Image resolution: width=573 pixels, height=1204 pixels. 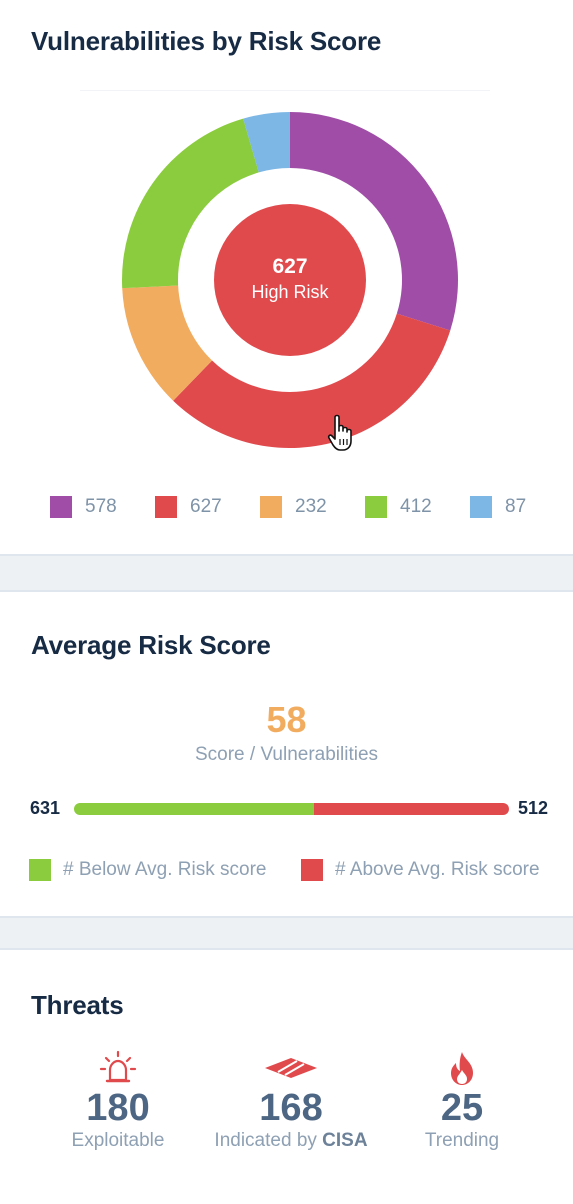 What do you see at coordinates (83, 507) in the screenshot?
I see `legend-item-0: 578` at bounding box center [83, 507].